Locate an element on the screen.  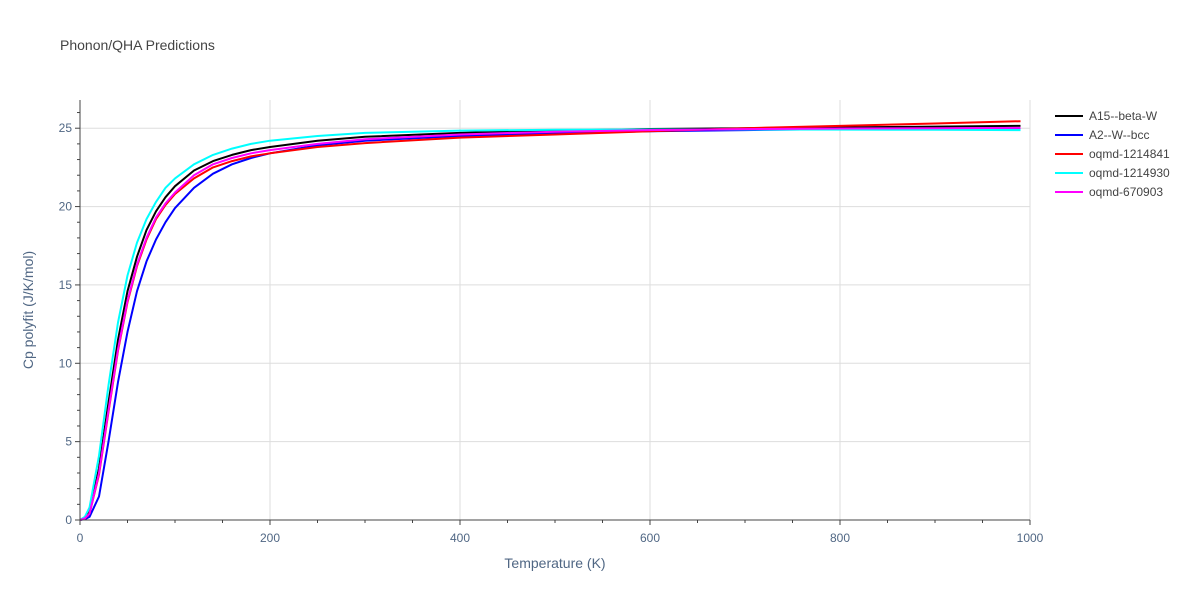
legend-label: oqmd-1214841 is located at coordinates (1129, 154).